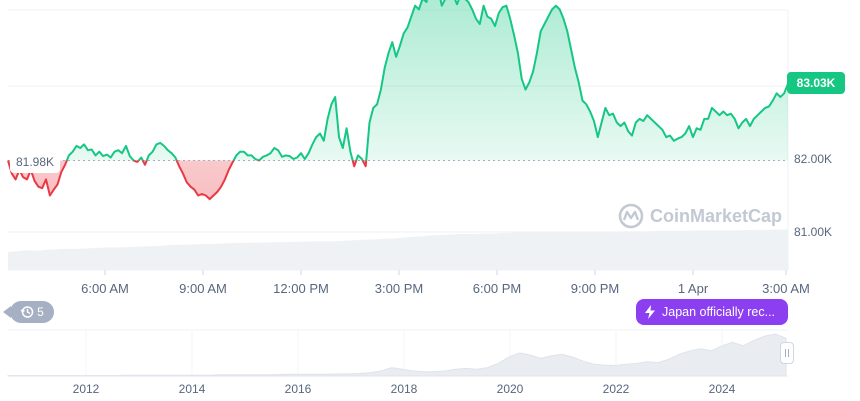 The image size is (860, 401). What do you see at coordinates (399, 288) in the screenshot?
I see `x-tick-label: 3:00 PM` at bounding box center [399, 288].